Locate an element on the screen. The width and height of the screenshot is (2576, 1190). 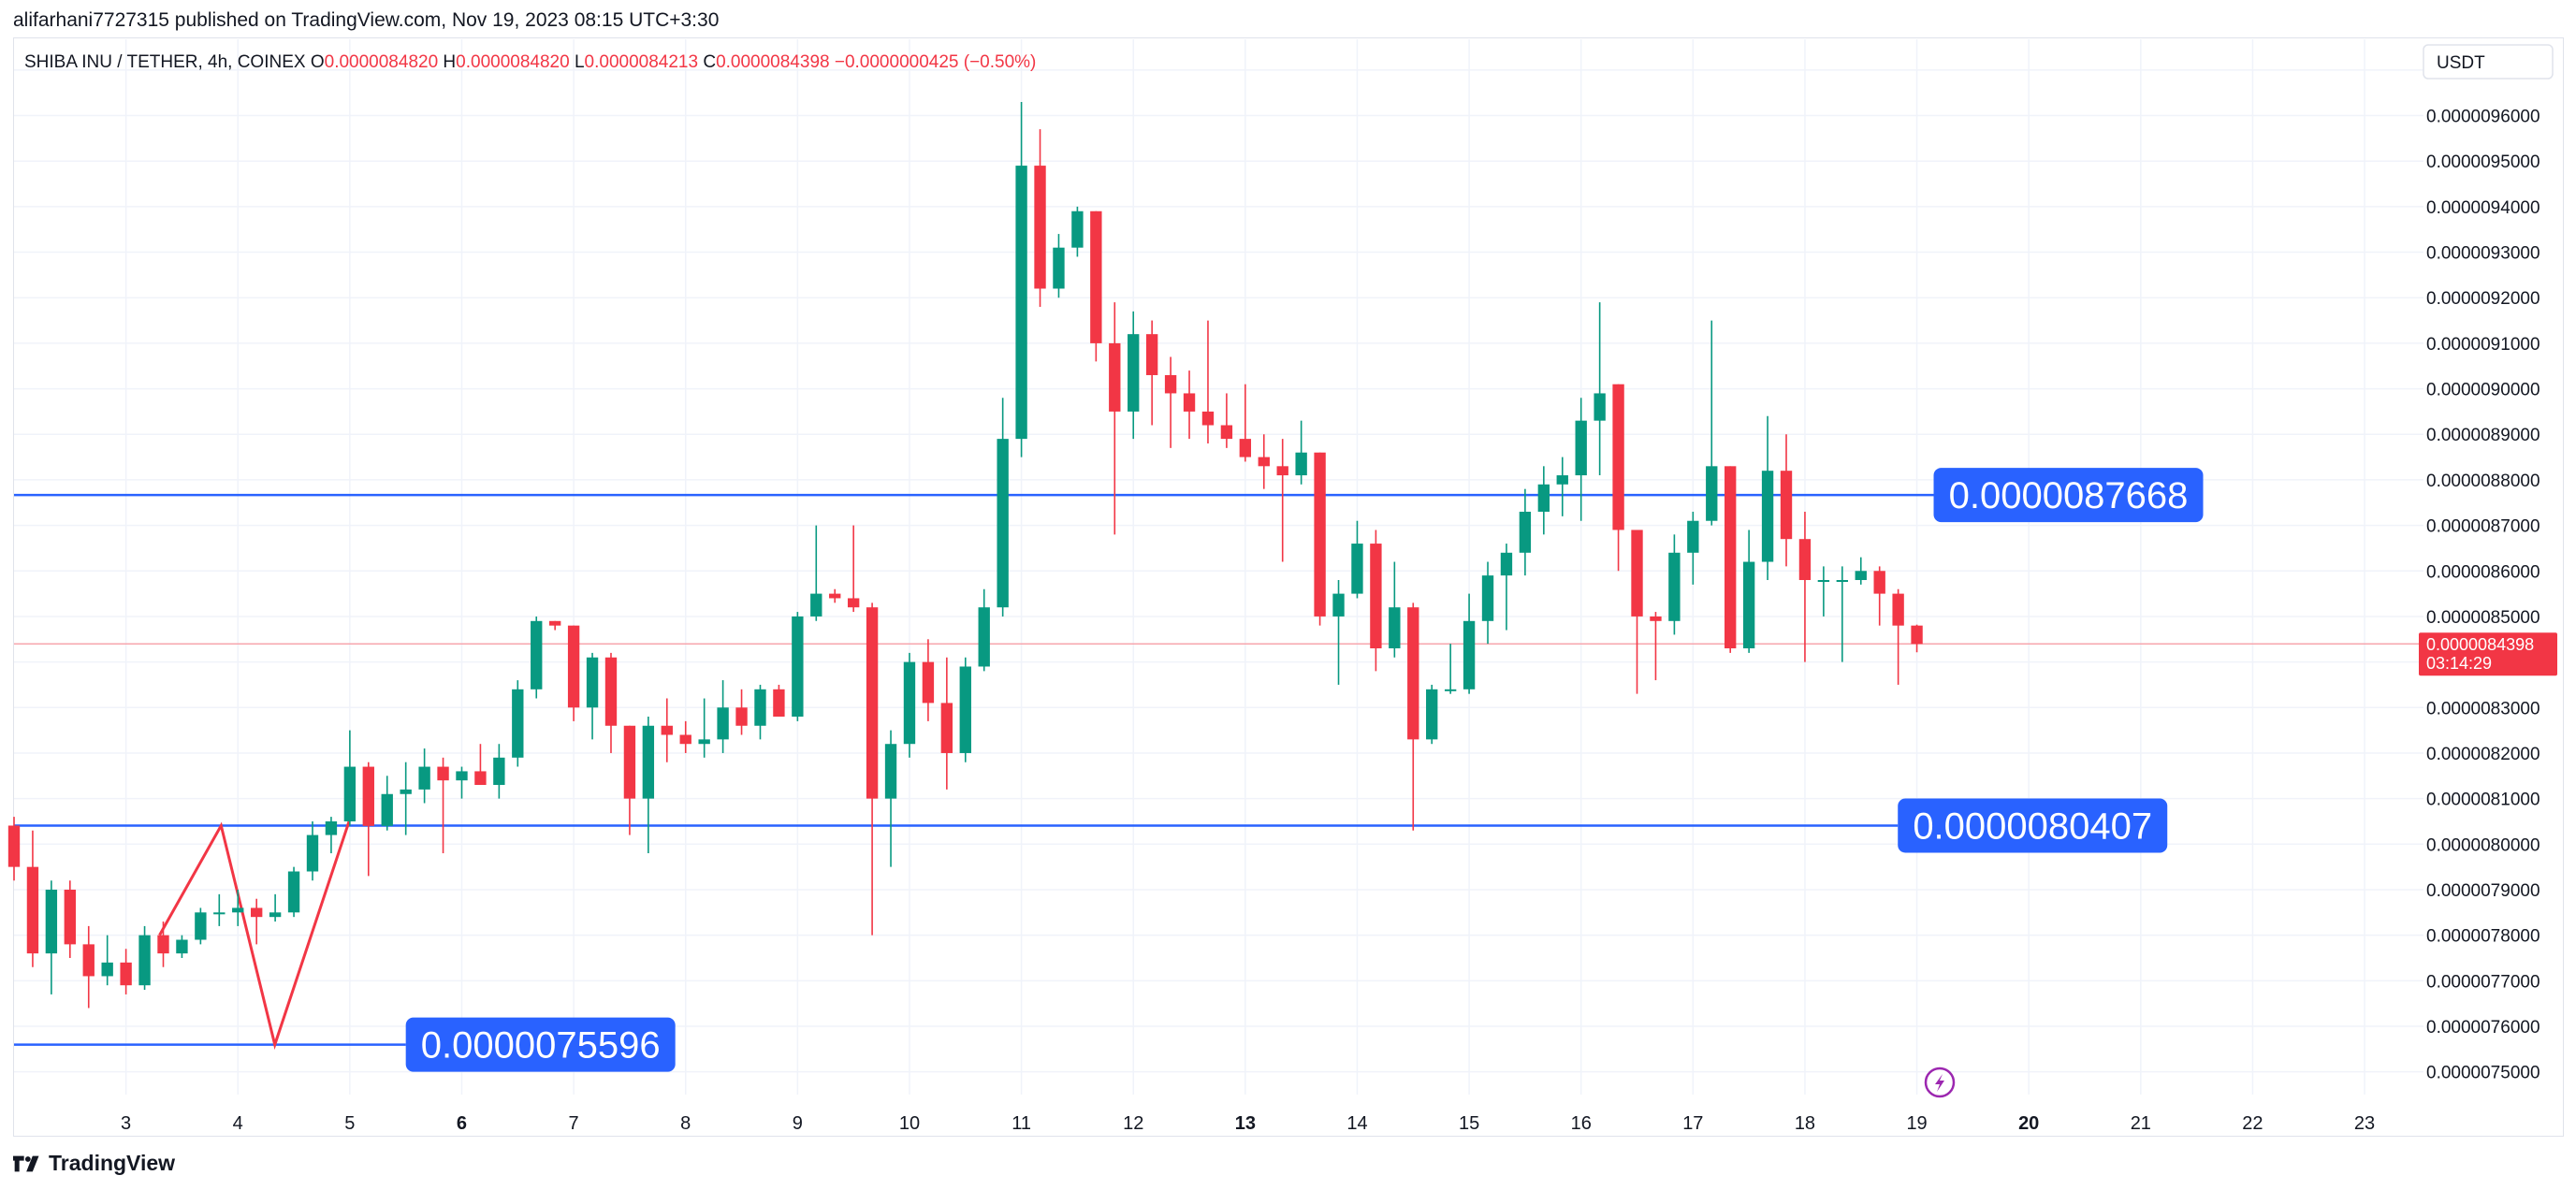
level-label: 0.0000087668 is located at coordinates (2069, 495).